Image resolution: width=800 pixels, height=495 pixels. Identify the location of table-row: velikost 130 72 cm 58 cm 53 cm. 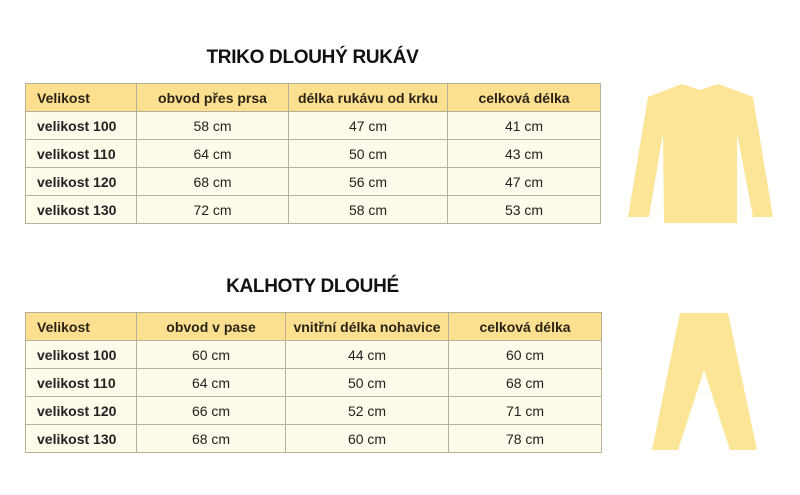
(313, 209).